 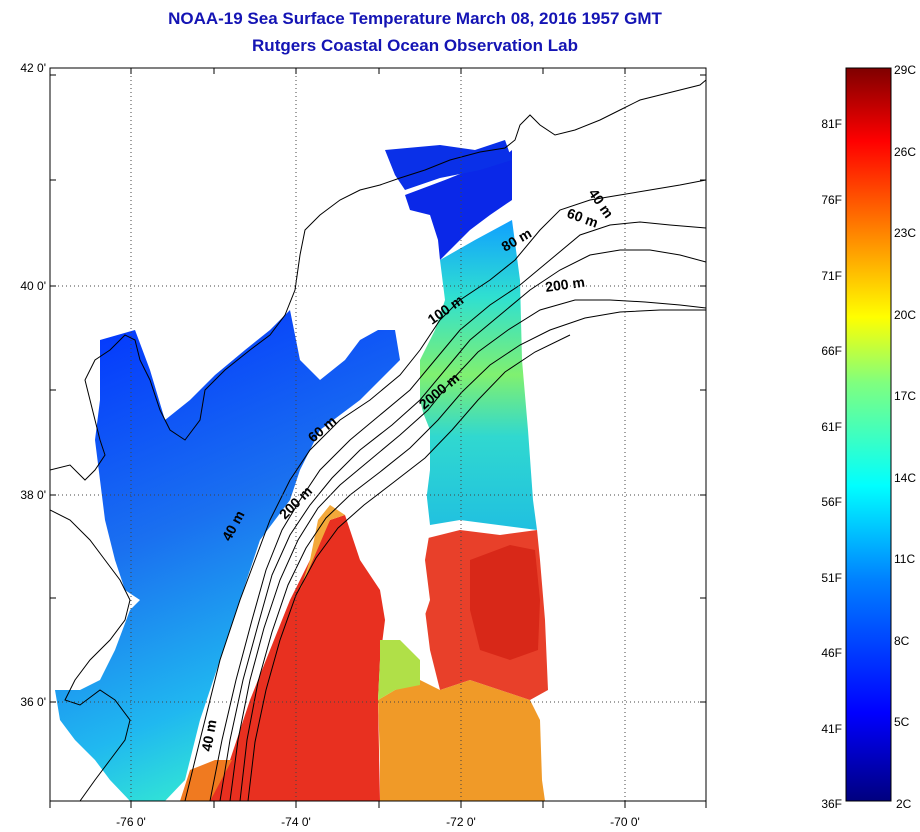 What do you see at coordinates (296, 822) in the screenshot?
I see `lon-label-74: -74 0'` at bounding box center [296, 822].